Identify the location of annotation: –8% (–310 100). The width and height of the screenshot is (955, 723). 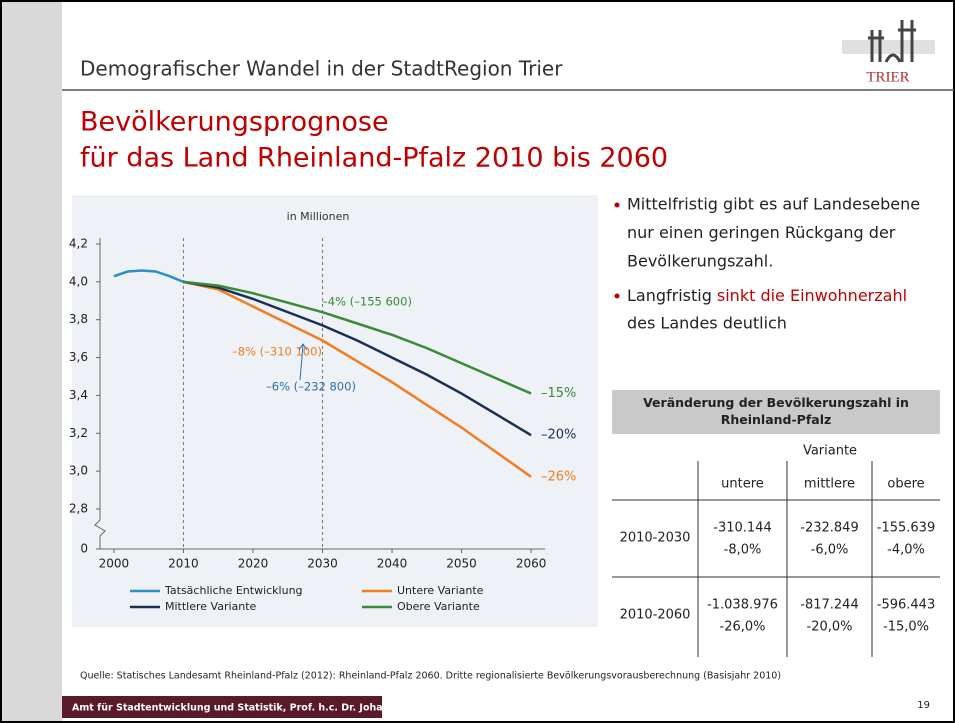
(277, 352).